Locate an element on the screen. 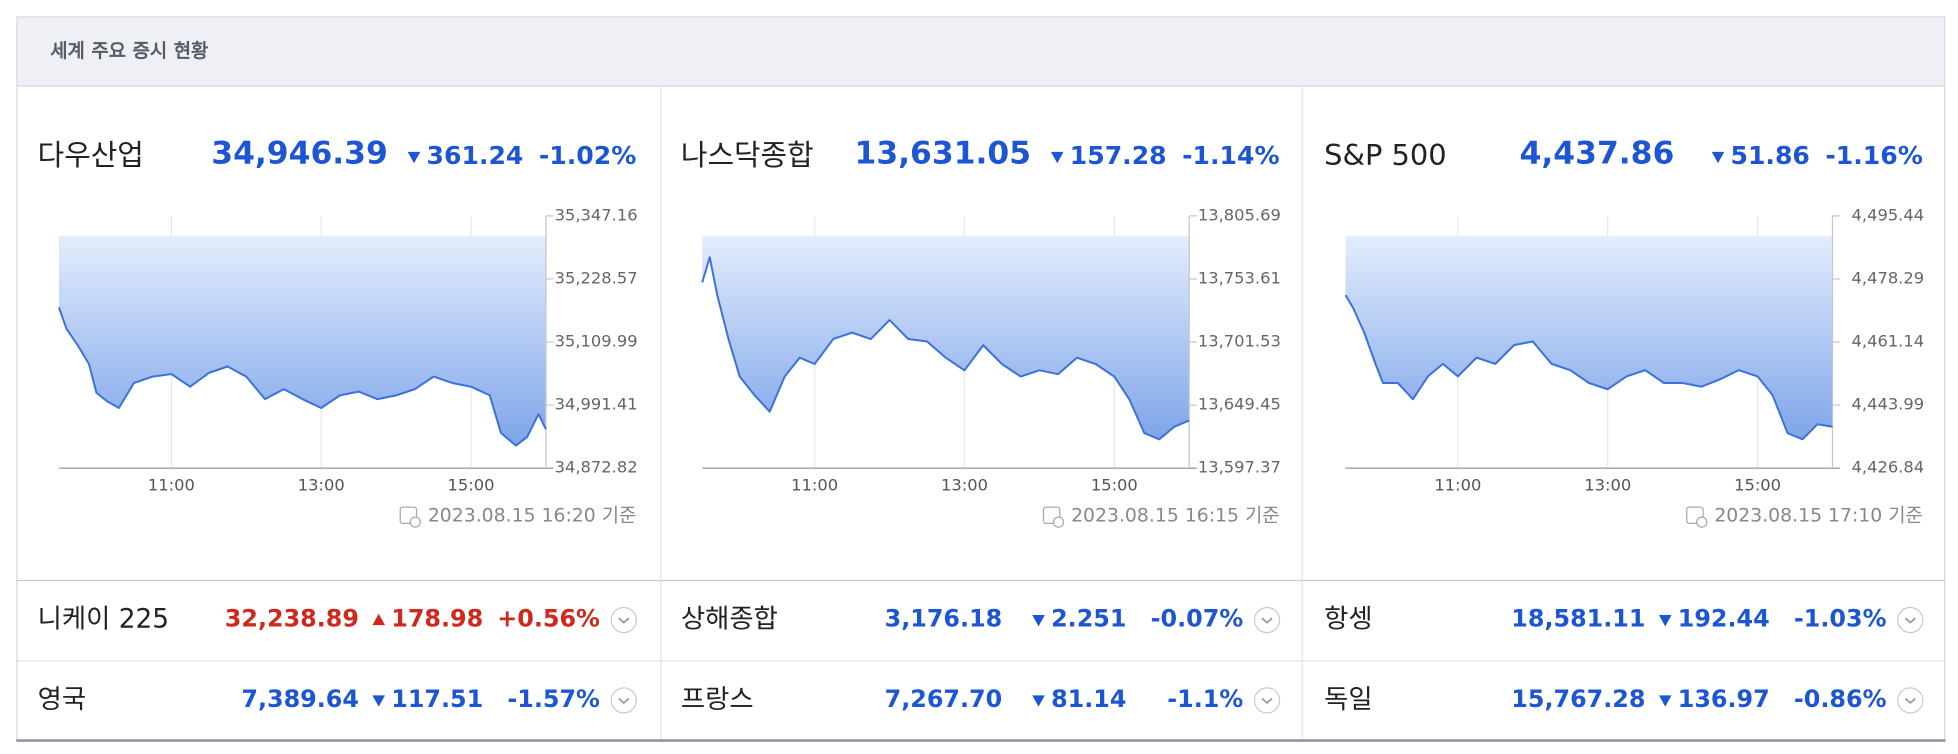 This screenshot has height=754, width=1958. index-change: 117.51 is located at coordinates (437, 699).